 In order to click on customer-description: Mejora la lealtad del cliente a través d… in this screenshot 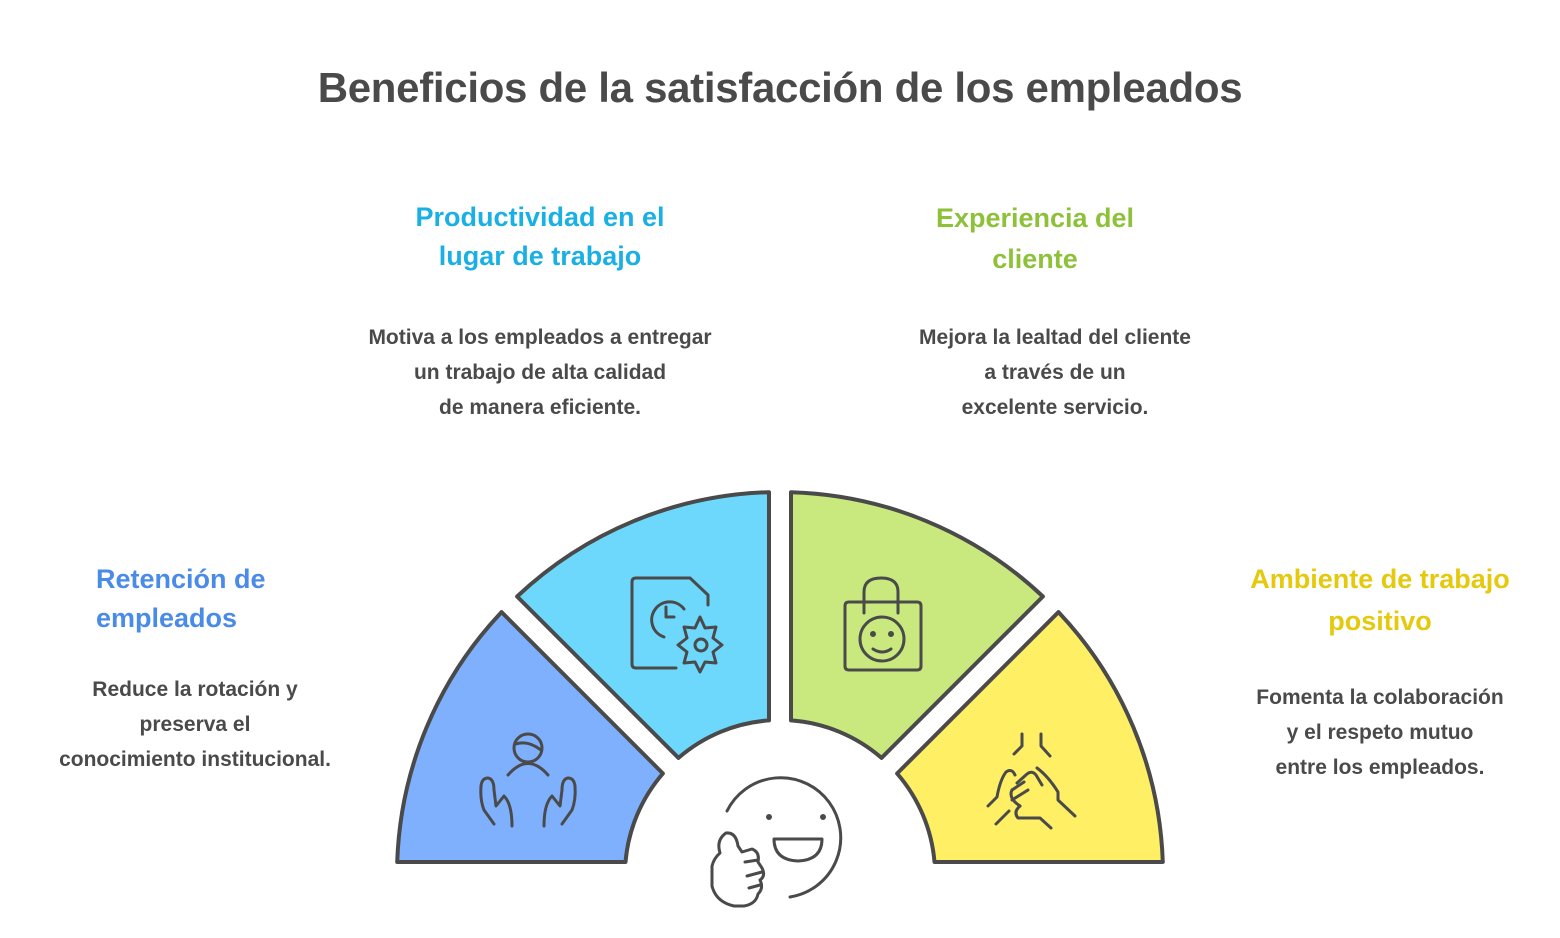, I will do `click(1055, 372)`.